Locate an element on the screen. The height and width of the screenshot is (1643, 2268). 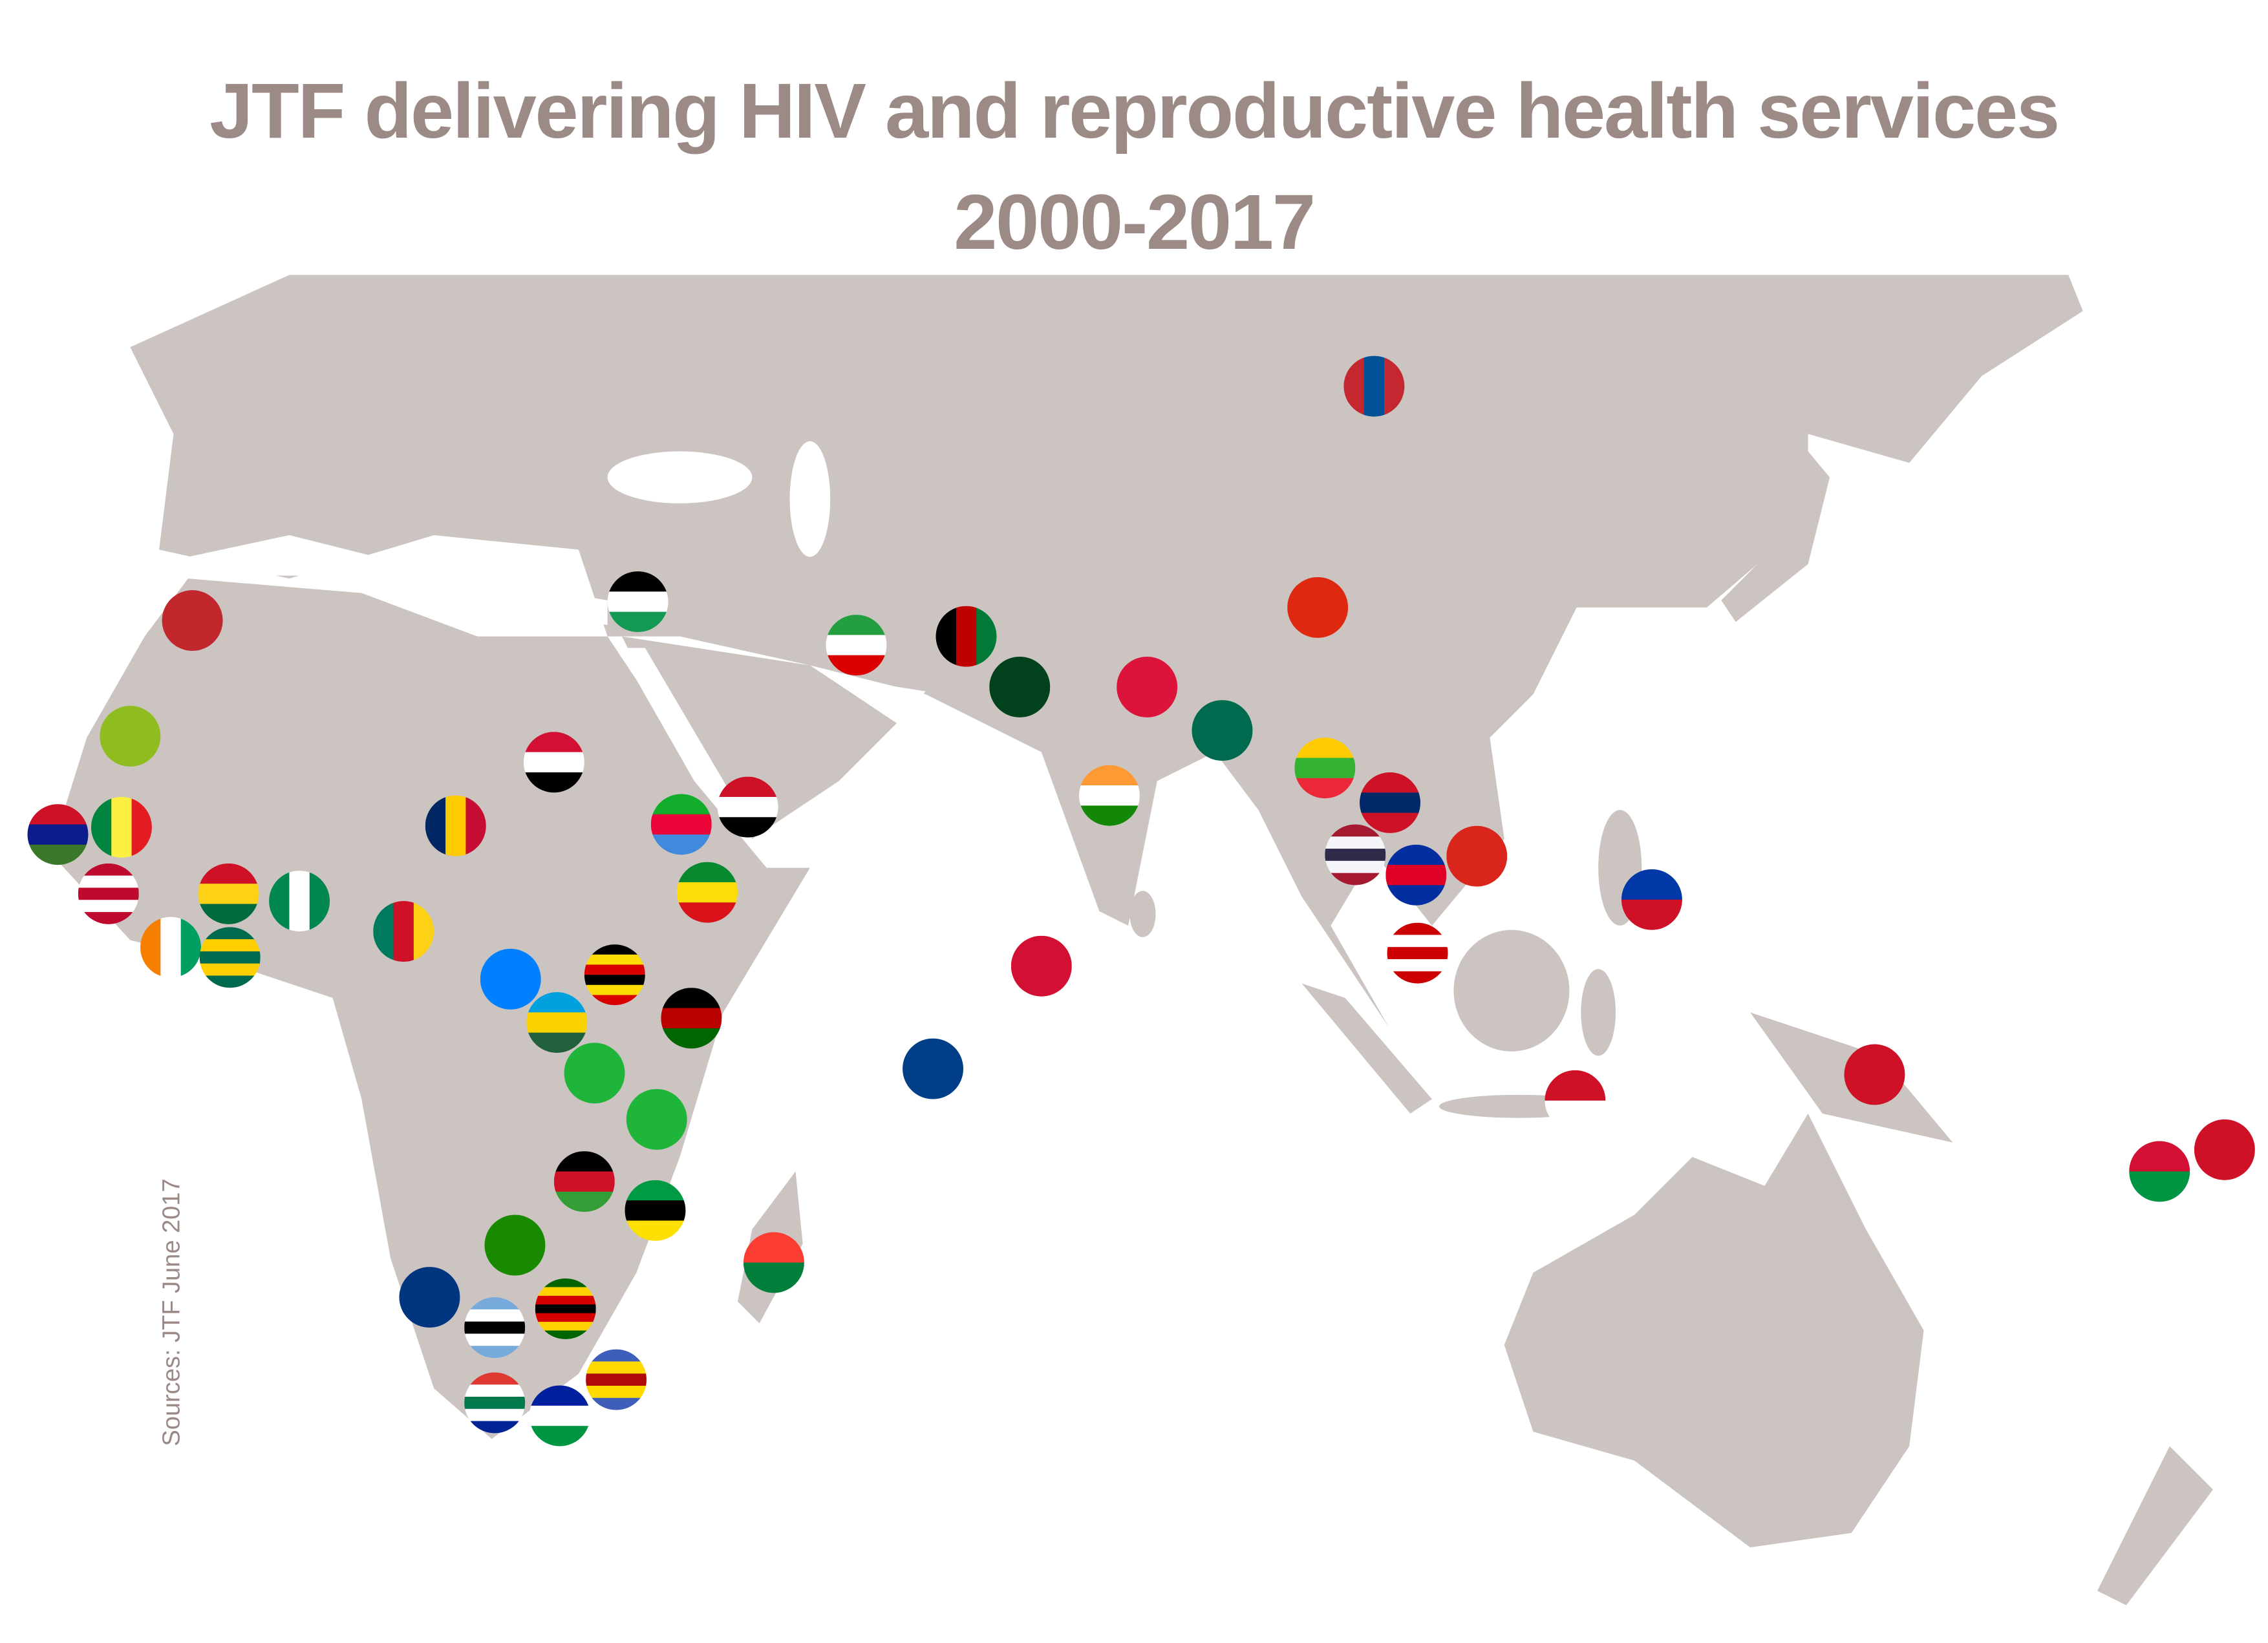
source-note: Sources: JTF June 2017 is located at coordinates (172, 1312).